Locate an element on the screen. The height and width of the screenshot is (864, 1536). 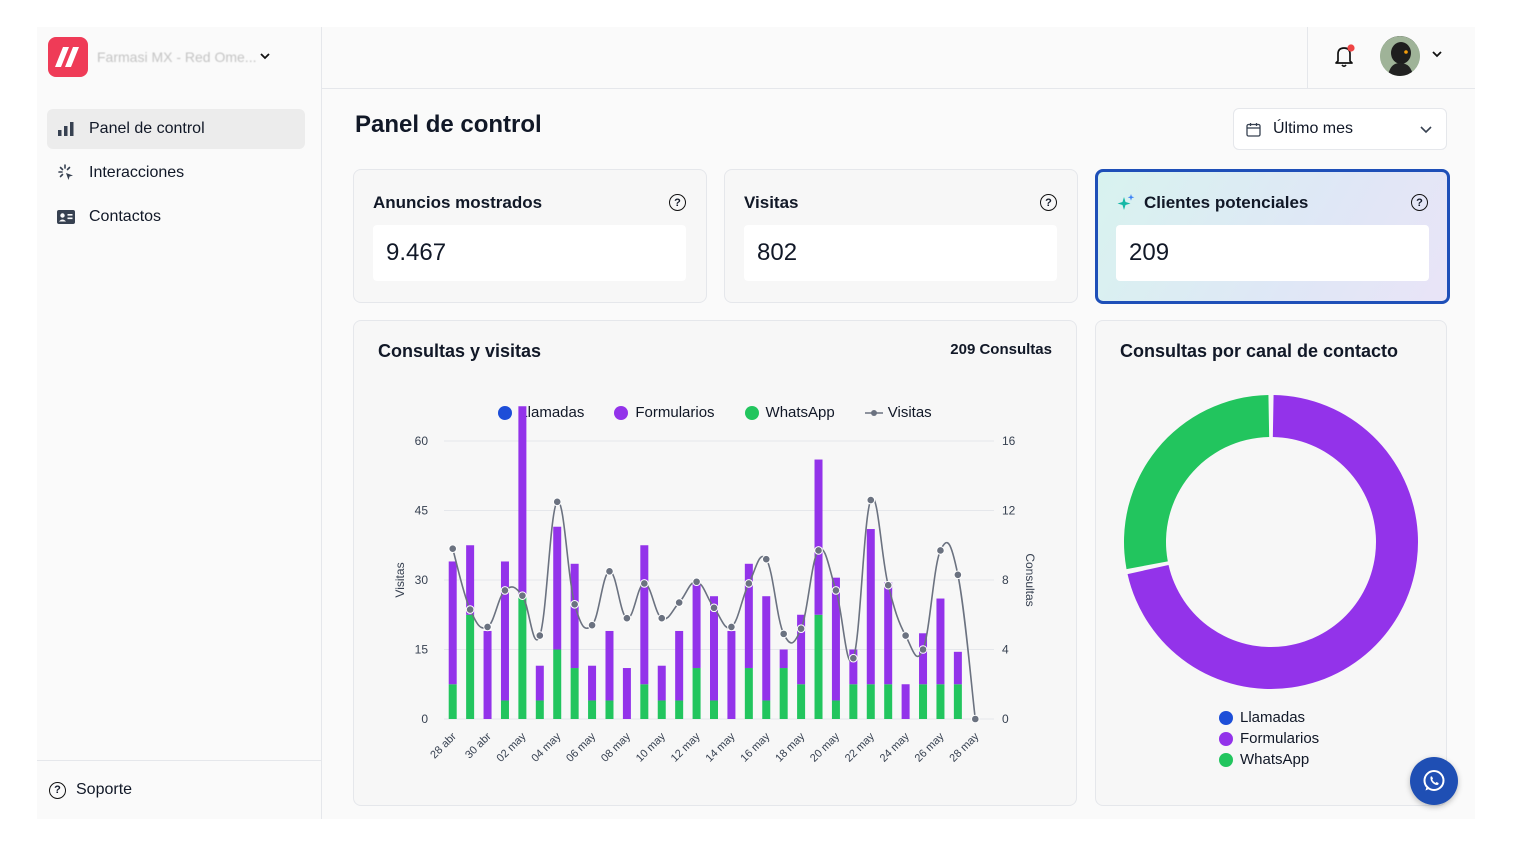
sidebar-nav: Panel de control Interacciones Contactos is located at coordinates (176, 175).